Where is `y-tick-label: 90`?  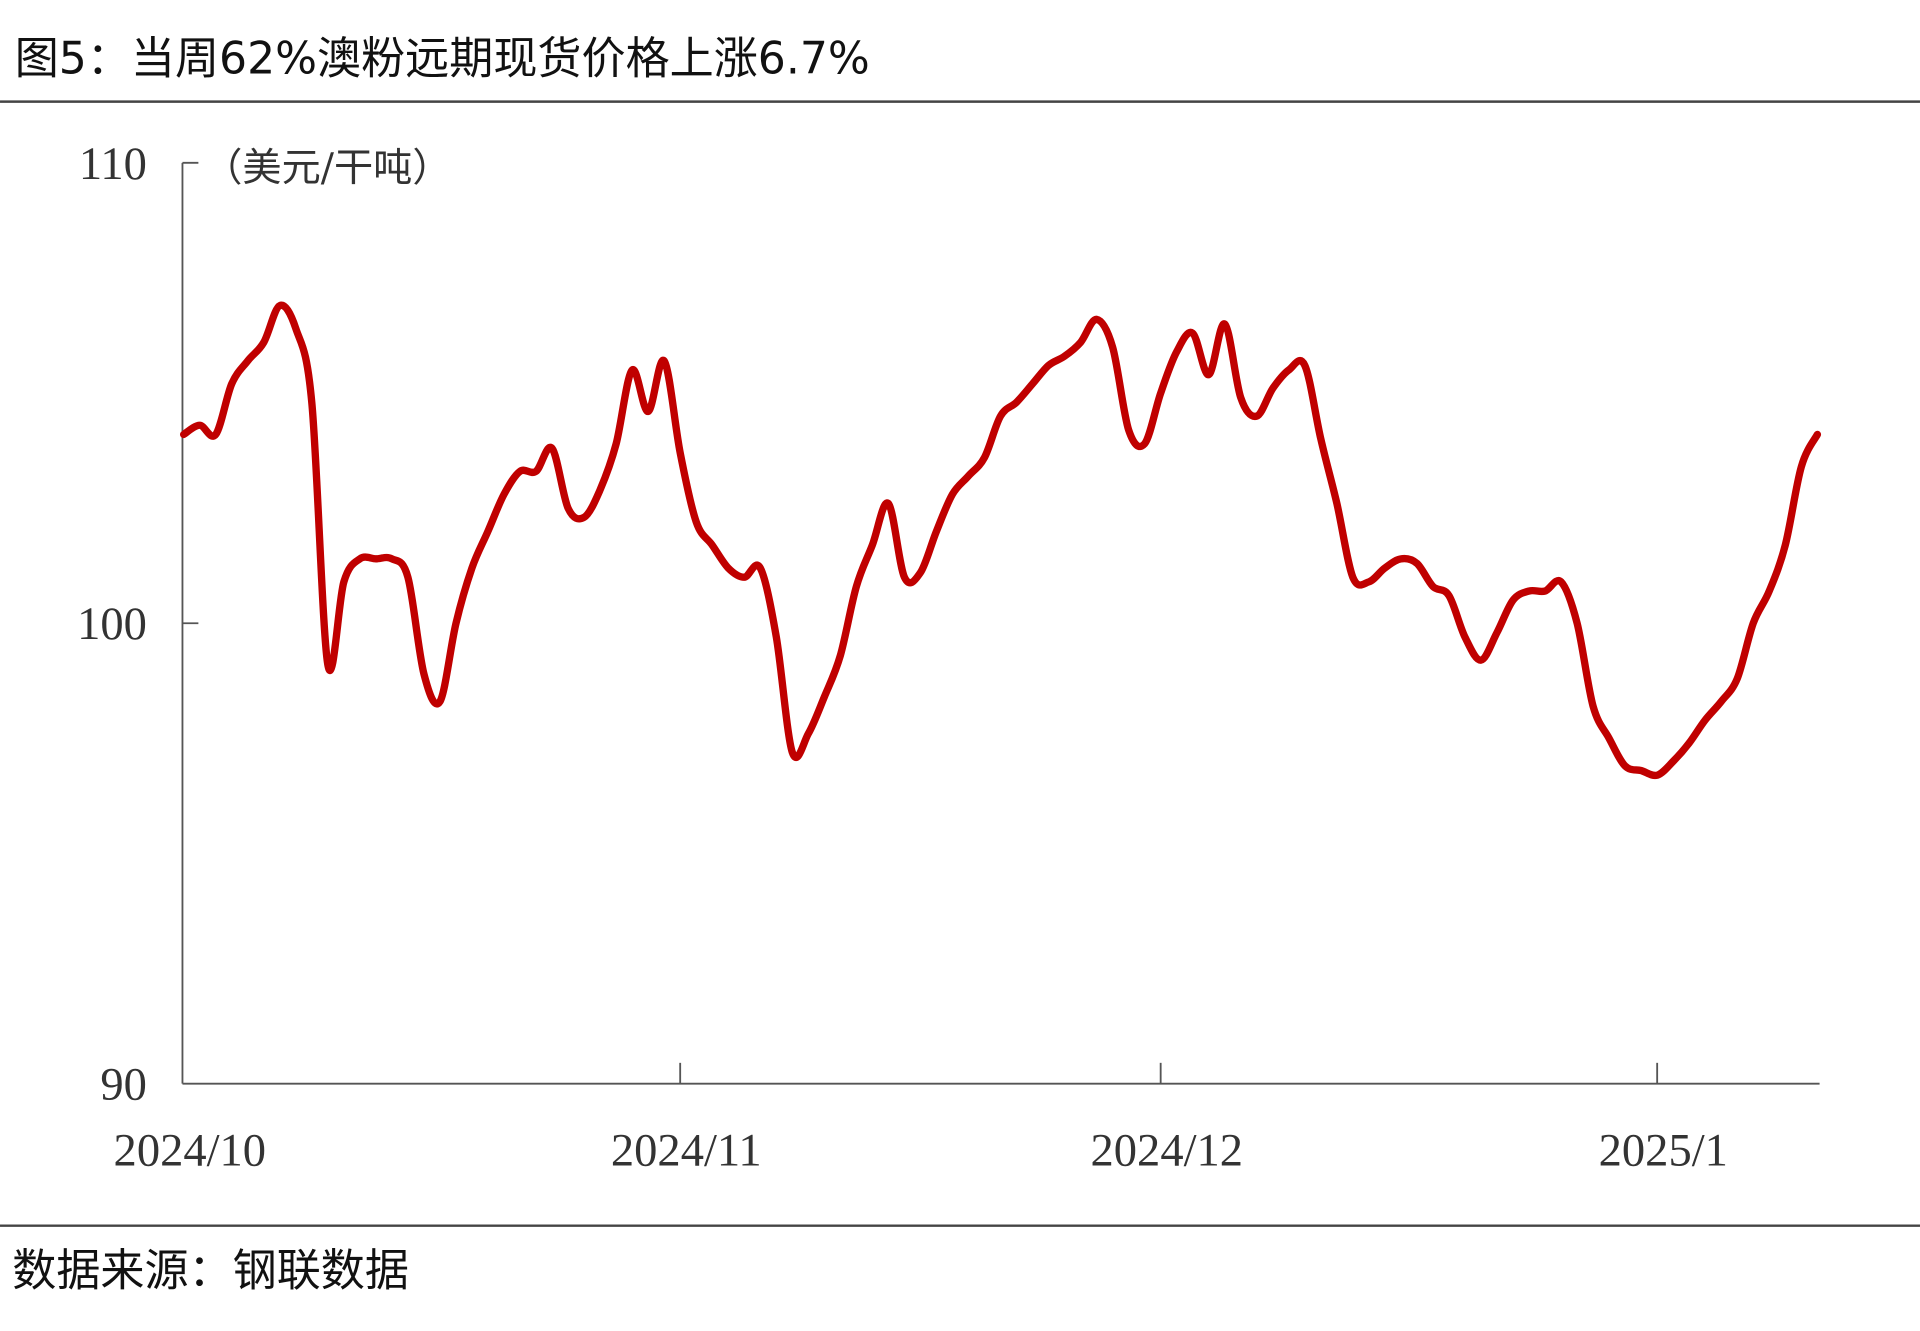 y-tick-label: 90 is located at coordinates (123, 1085).